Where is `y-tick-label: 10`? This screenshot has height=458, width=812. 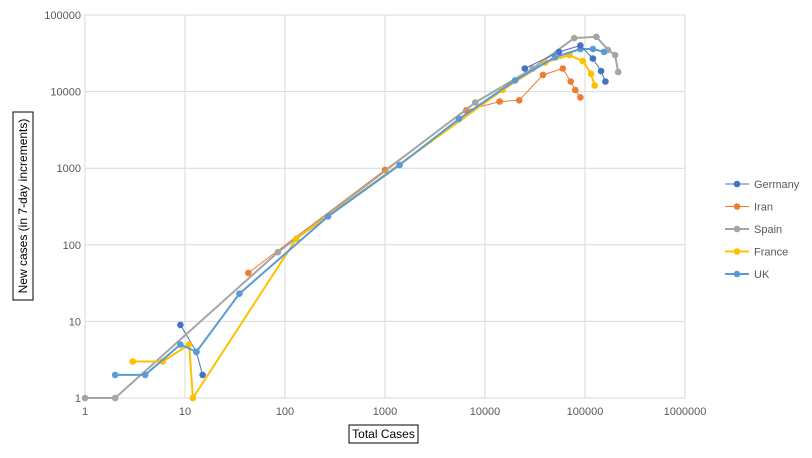 y-tick-label: 10 is located at coordinates (75, 322).